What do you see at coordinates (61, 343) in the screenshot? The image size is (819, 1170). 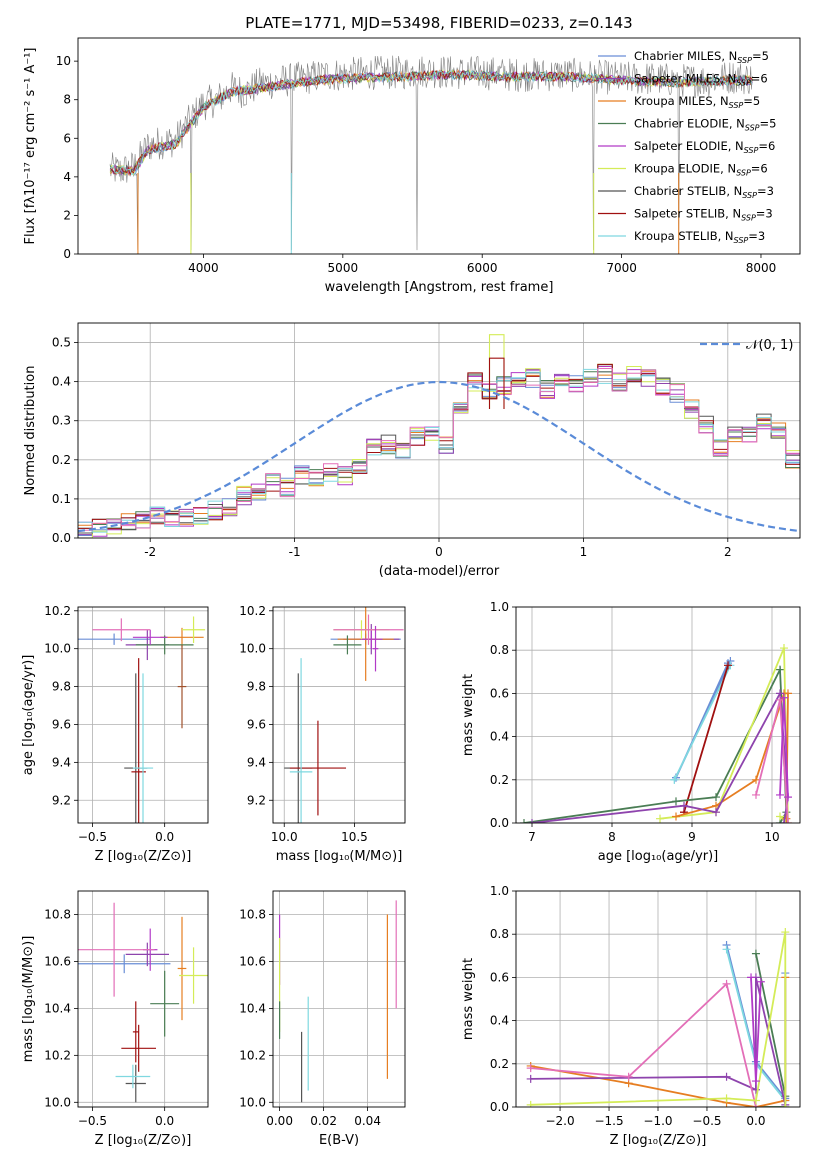 I see `y-tick-label: 0.5` at bounding box center [61, 343].